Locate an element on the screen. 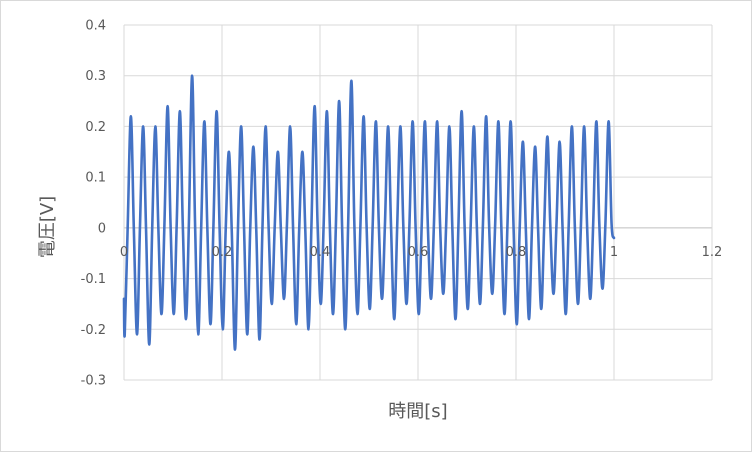  x-tick-label: 0.4 is located at coordinates (320, 252).